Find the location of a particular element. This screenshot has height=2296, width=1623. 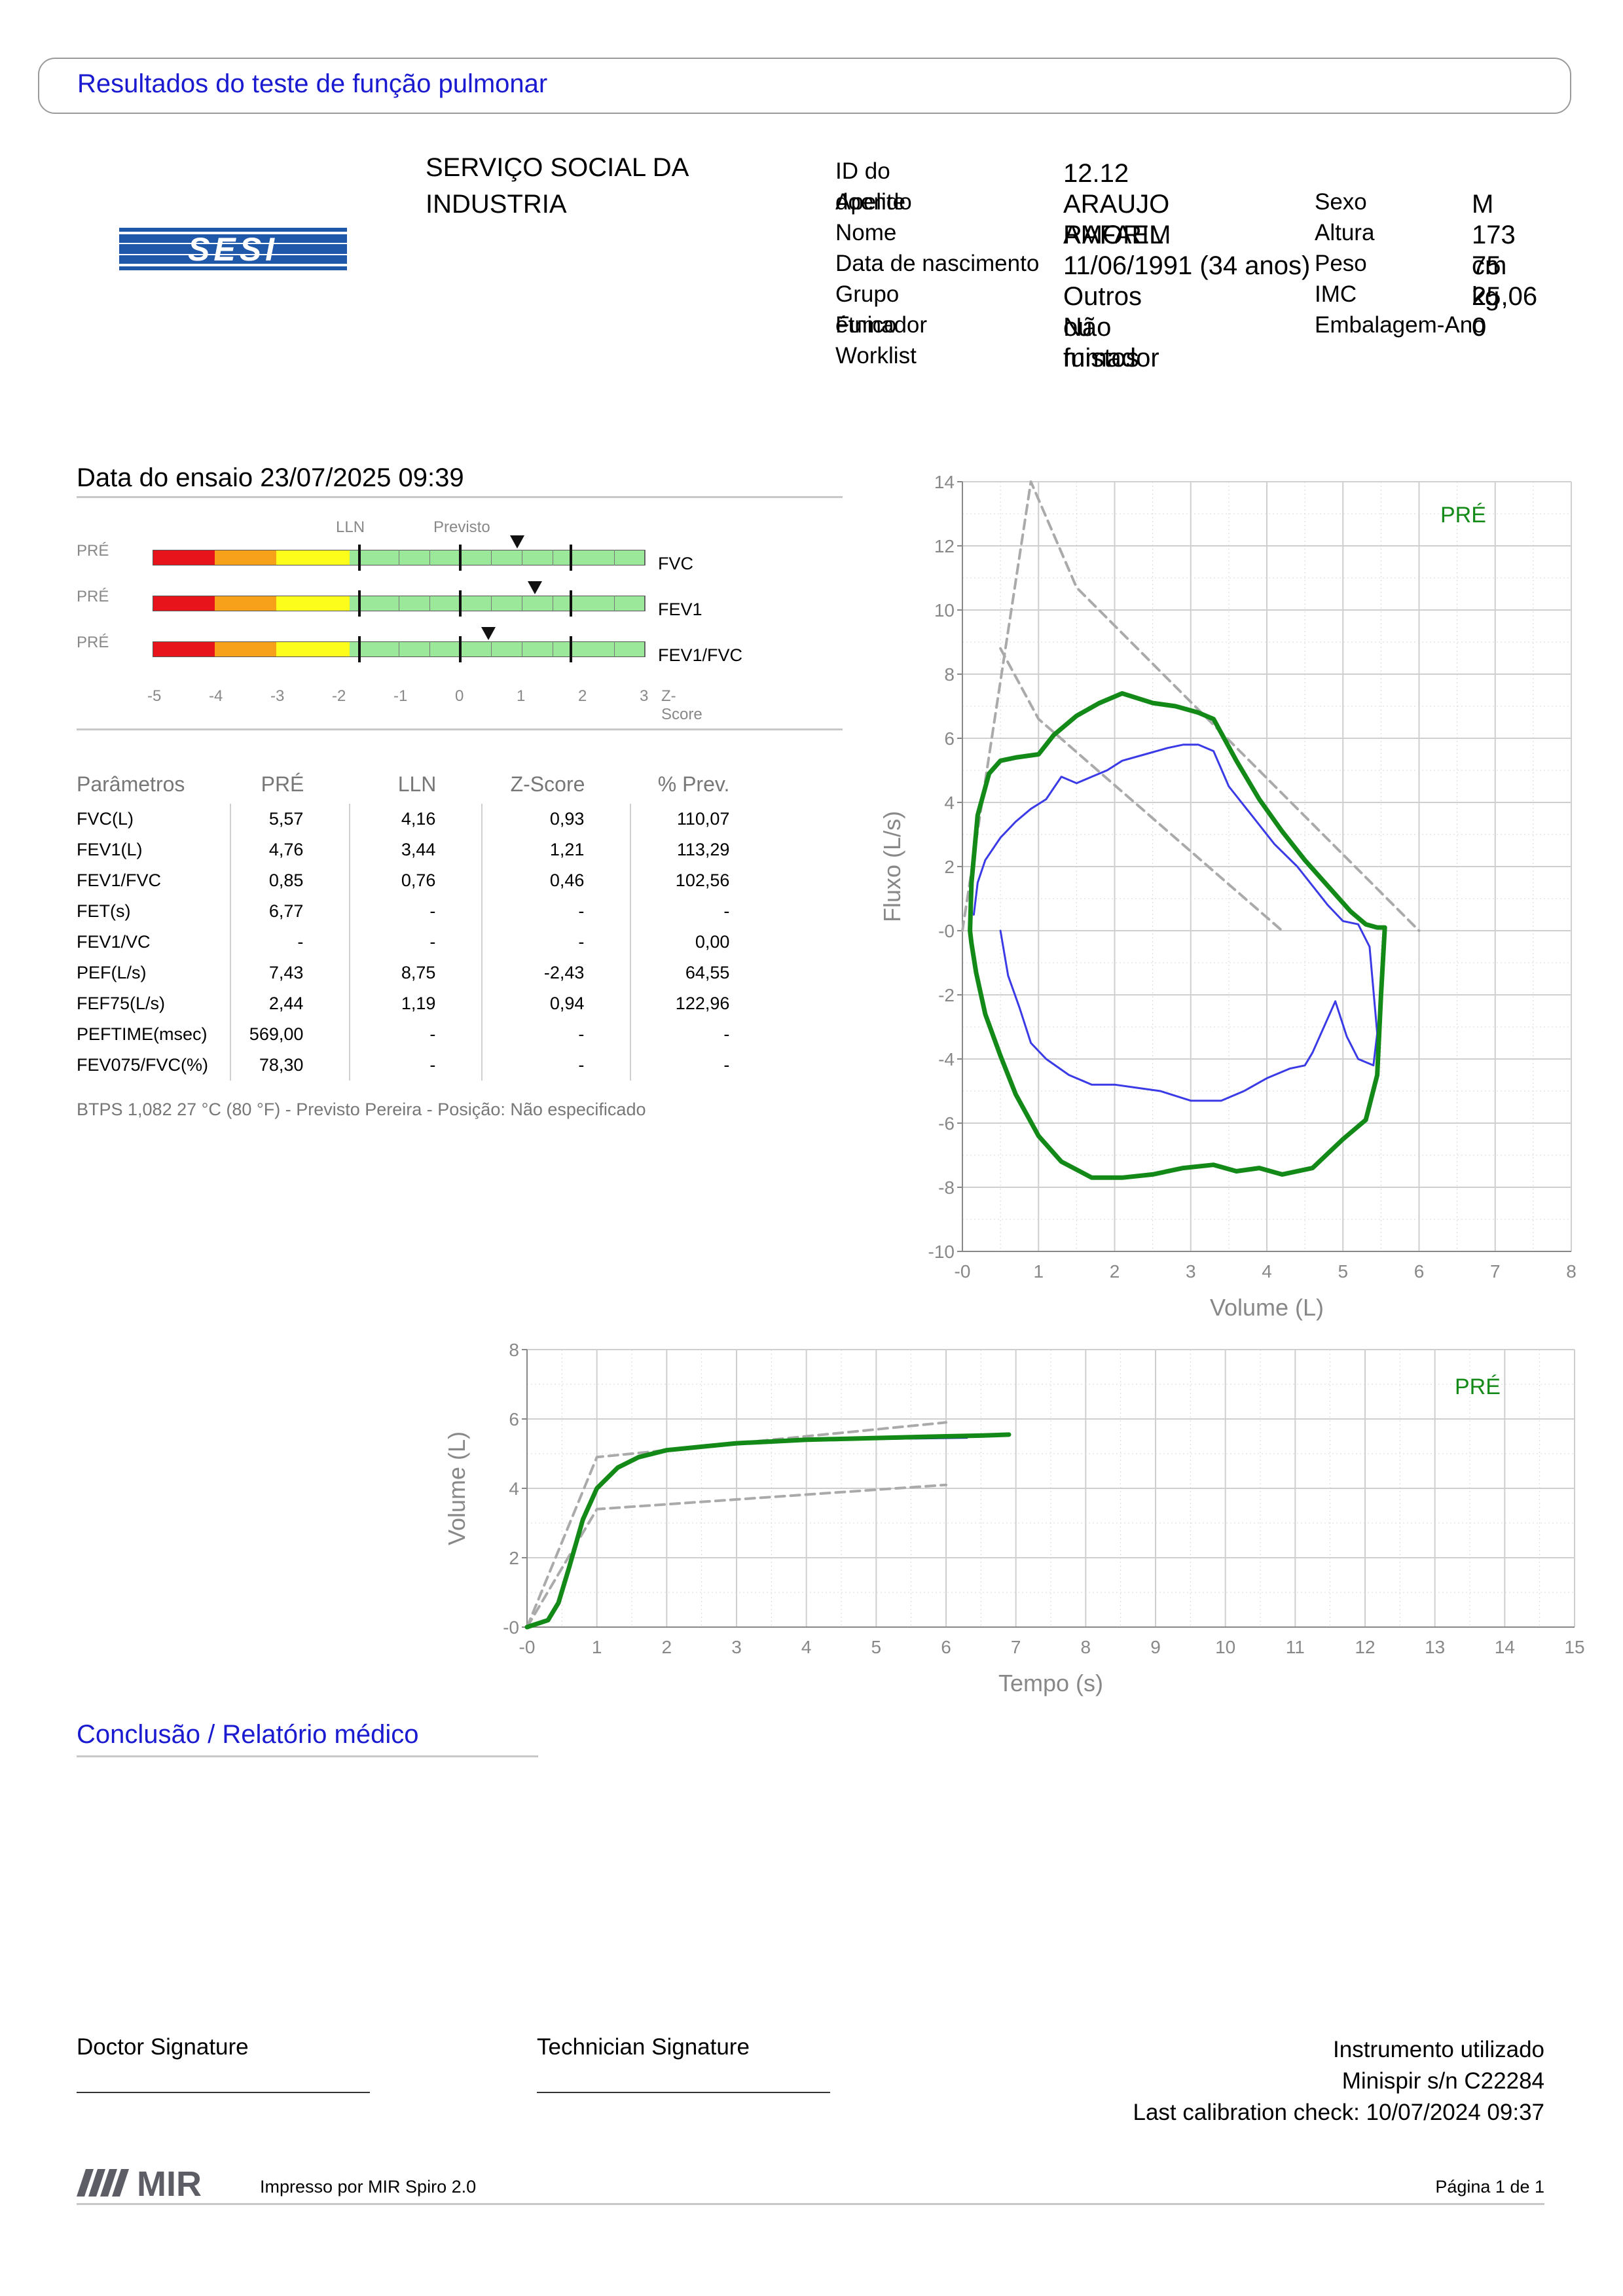

x-tick-label: 13 is located at coordinates (1435, 1647).